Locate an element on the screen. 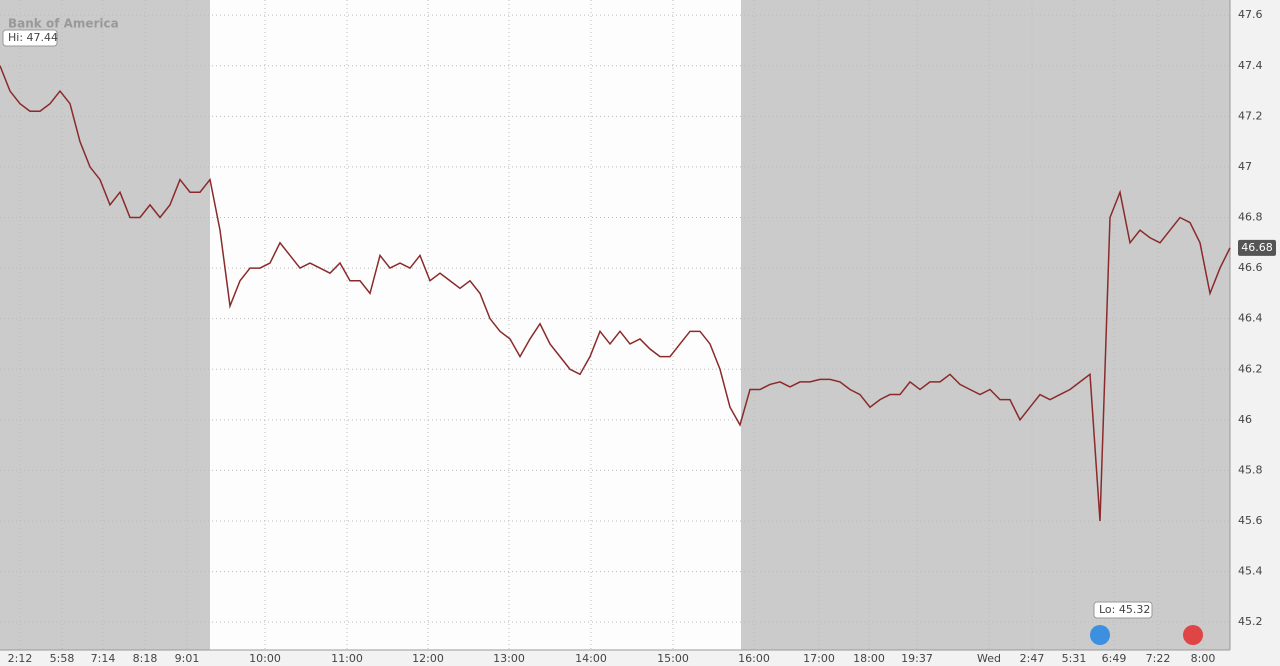 This screenshot has width=1280, height=666. last-price-box is located at coordinates (1257, 247).